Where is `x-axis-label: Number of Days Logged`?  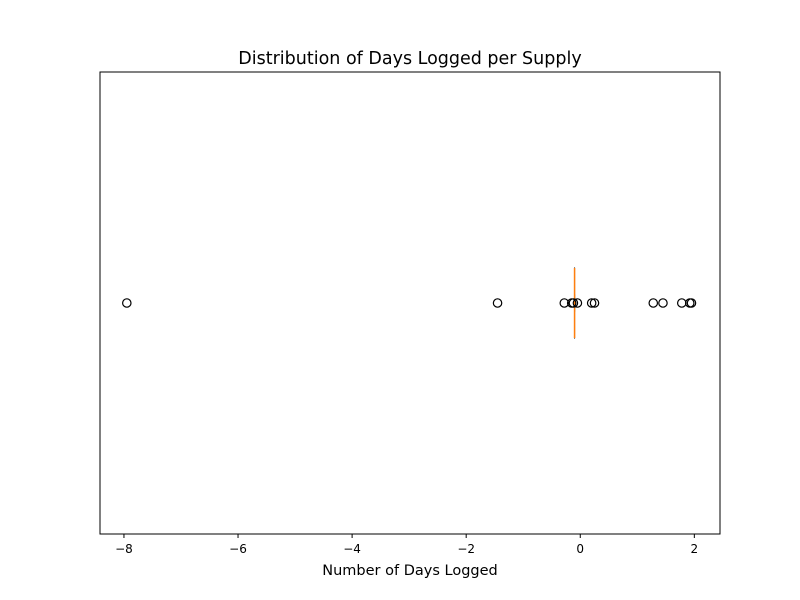 x-axis-label: Number of Days Logged is located at coordinates (409, 571).